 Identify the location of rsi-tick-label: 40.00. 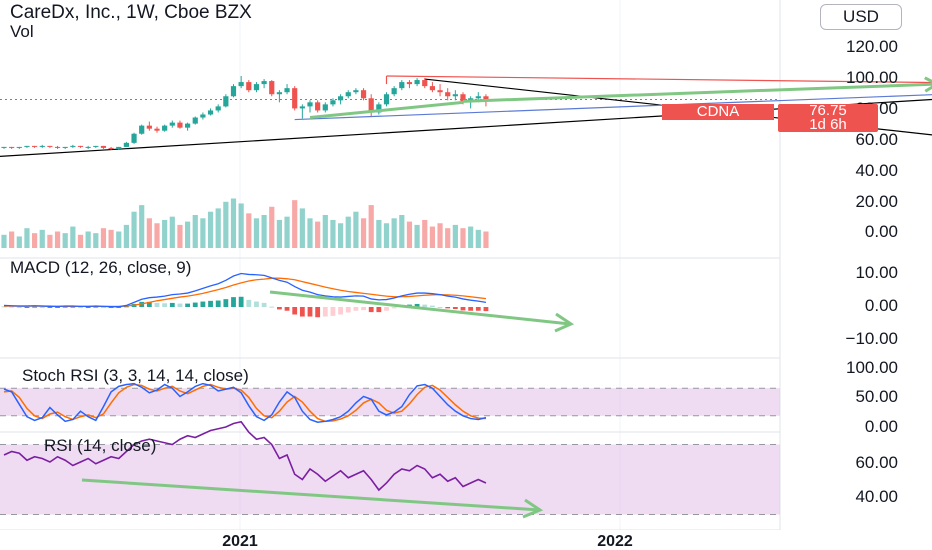
(876, 496).